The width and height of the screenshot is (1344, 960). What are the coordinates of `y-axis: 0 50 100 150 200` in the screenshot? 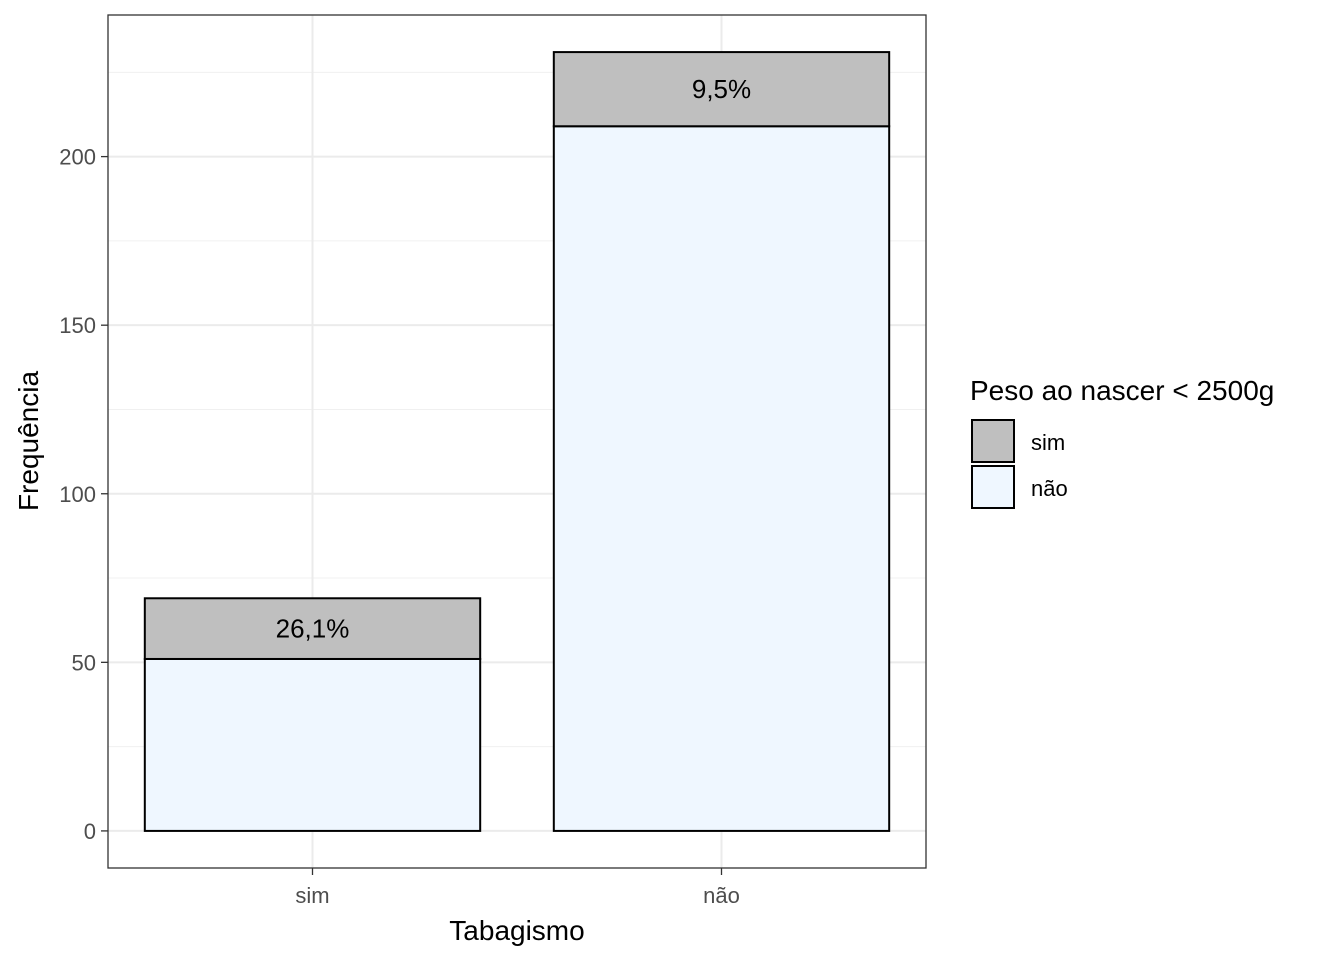 It's located at (83, 494).